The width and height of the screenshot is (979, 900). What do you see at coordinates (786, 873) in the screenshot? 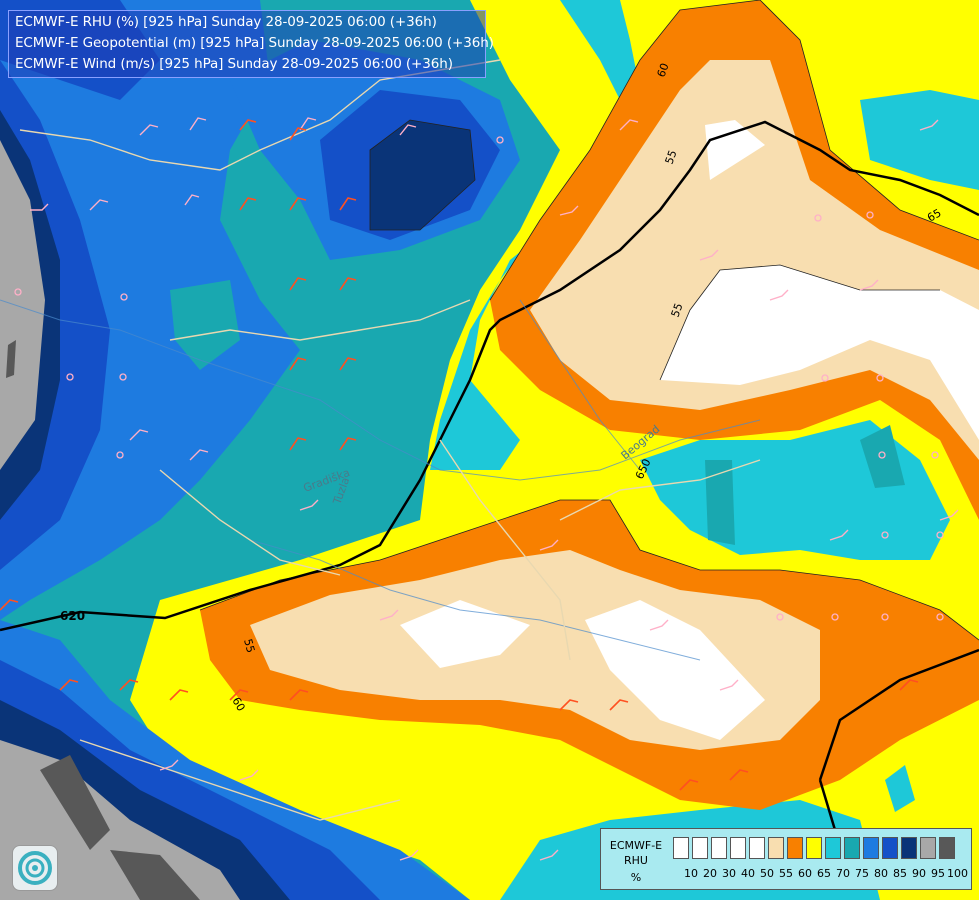
I see `legend-tick-label: 55` at bounding box center [786, 873].